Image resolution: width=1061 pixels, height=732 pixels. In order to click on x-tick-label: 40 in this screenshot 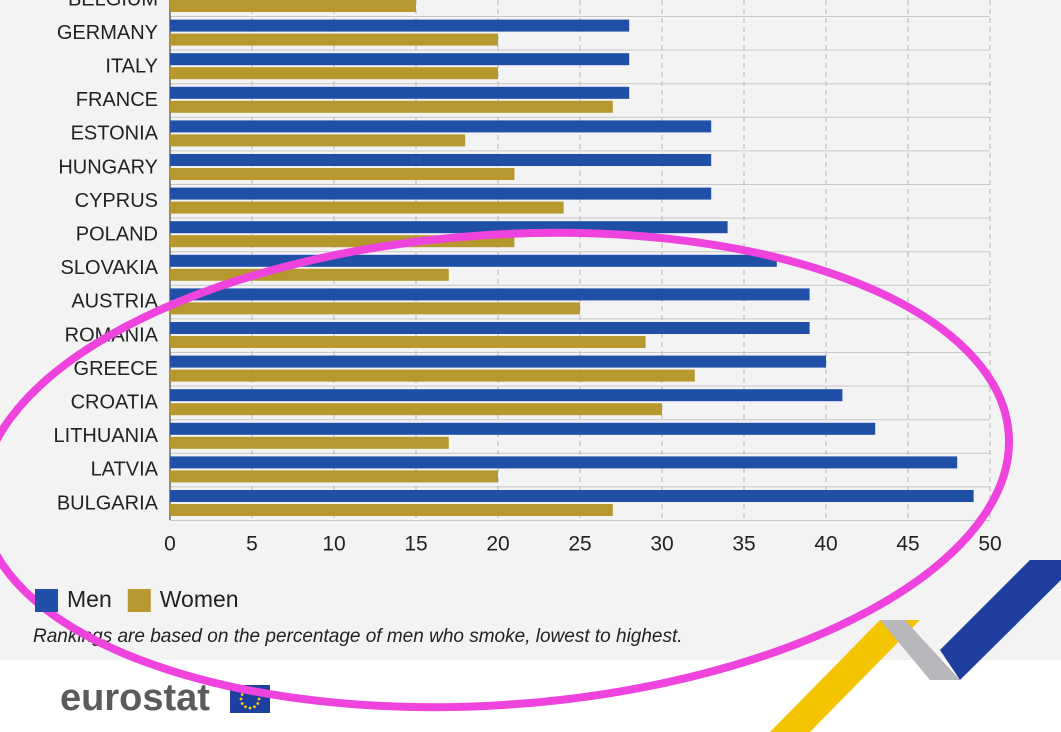, I will do `click(825, 544)`.